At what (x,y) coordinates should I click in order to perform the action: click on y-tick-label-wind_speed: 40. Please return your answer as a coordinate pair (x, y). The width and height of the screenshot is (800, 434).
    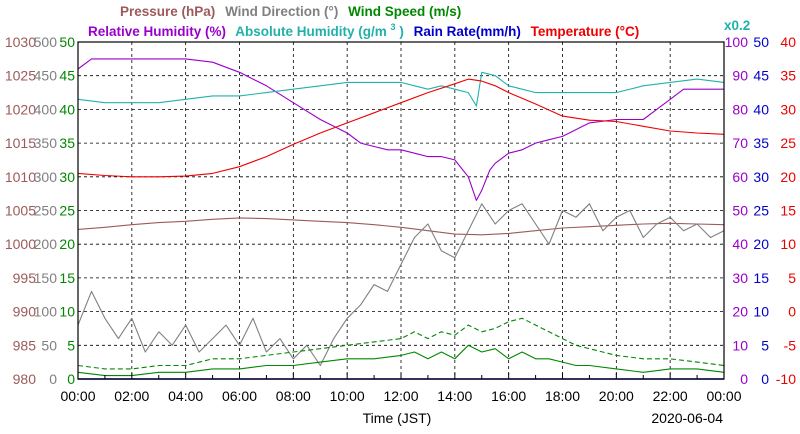
    Looking at the image, I should click on (67, 109).